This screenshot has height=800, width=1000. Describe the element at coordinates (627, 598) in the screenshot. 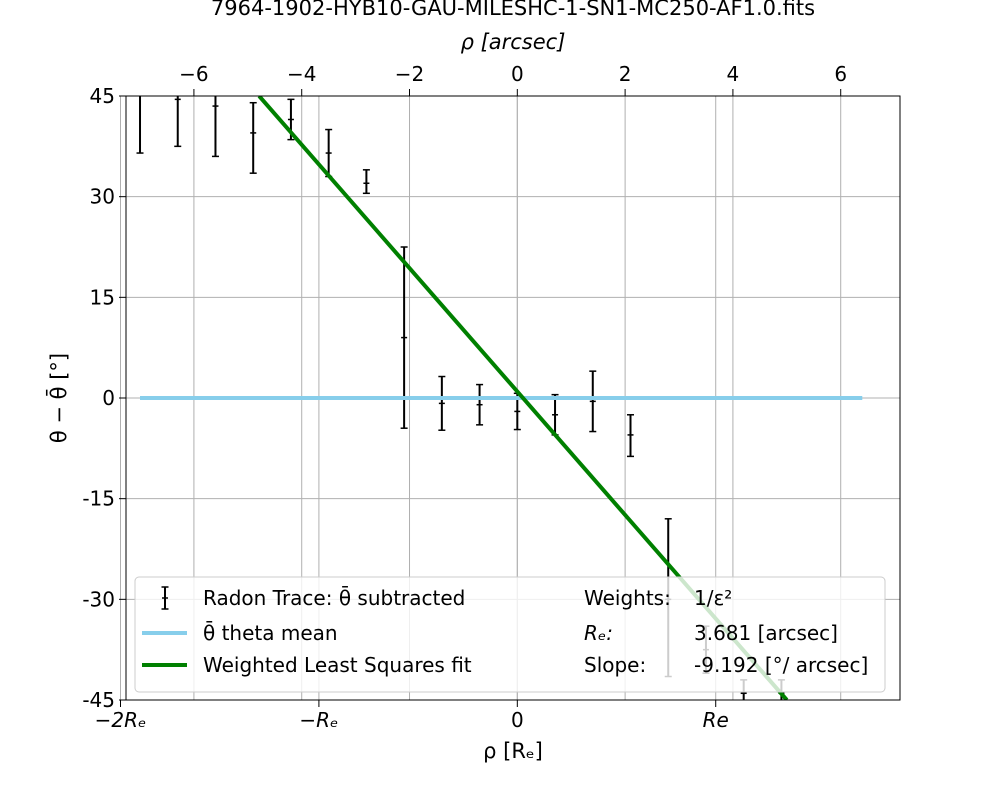

I see `legend-info-key: Weights:` at that location.